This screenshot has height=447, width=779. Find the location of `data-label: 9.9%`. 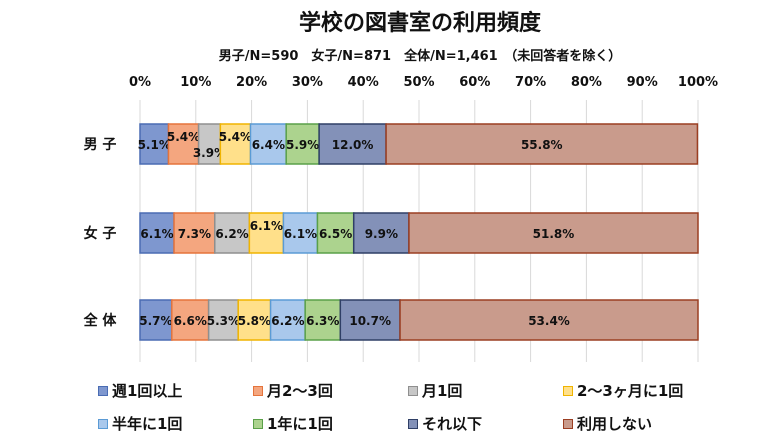

data-label: 9.9% is located at coordinates (381, 234).